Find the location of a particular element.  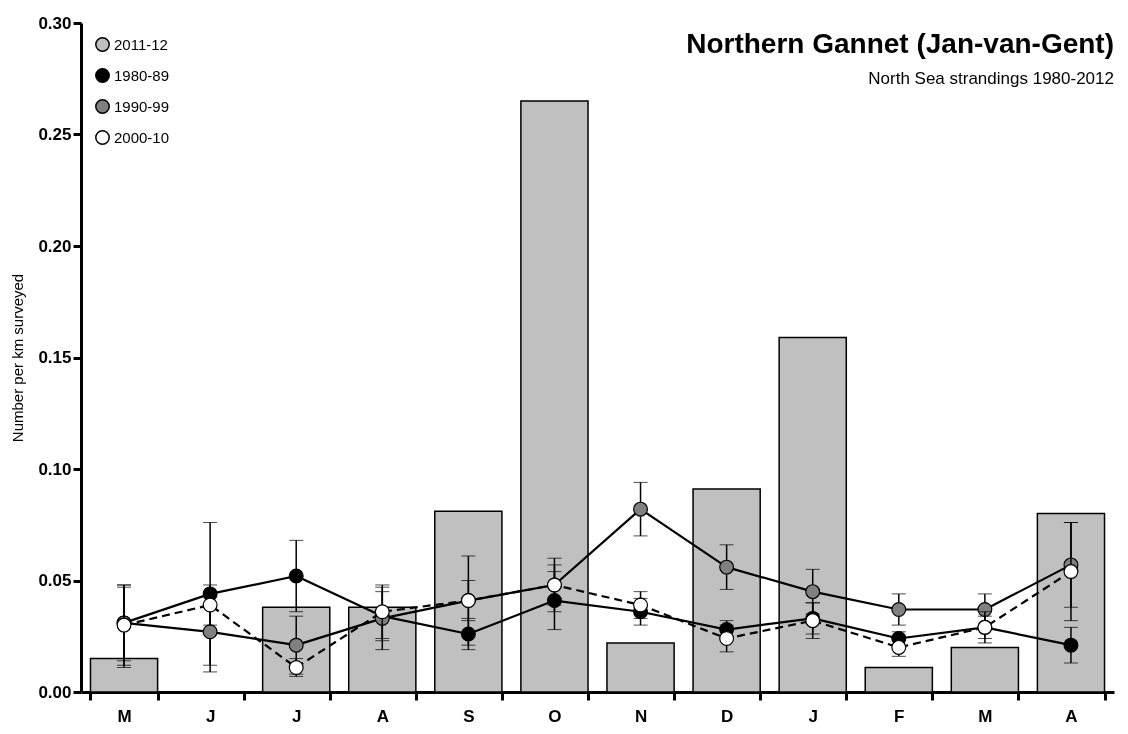

x-tick-label: N is located at coordinates (641, 716).